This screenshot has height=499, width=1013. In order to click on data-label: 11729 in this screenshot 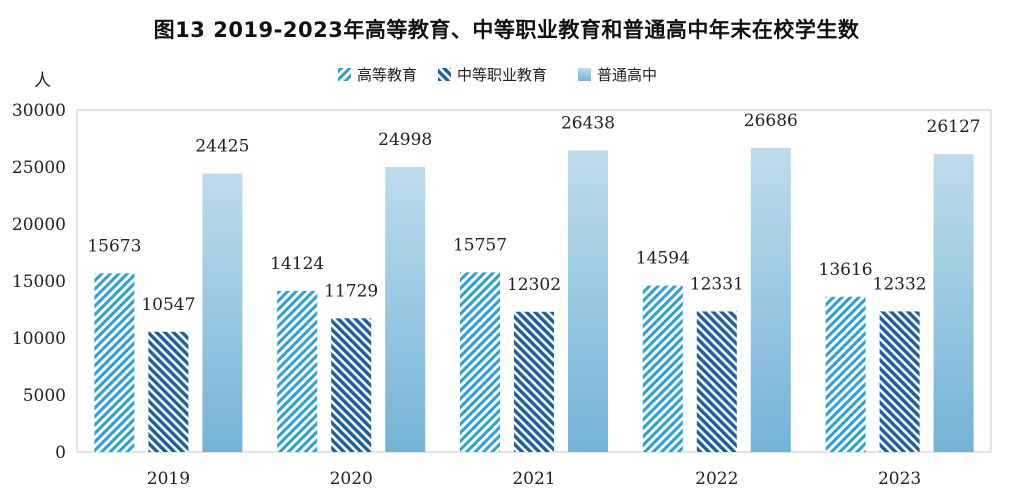, I will do `click(351, 291)`.